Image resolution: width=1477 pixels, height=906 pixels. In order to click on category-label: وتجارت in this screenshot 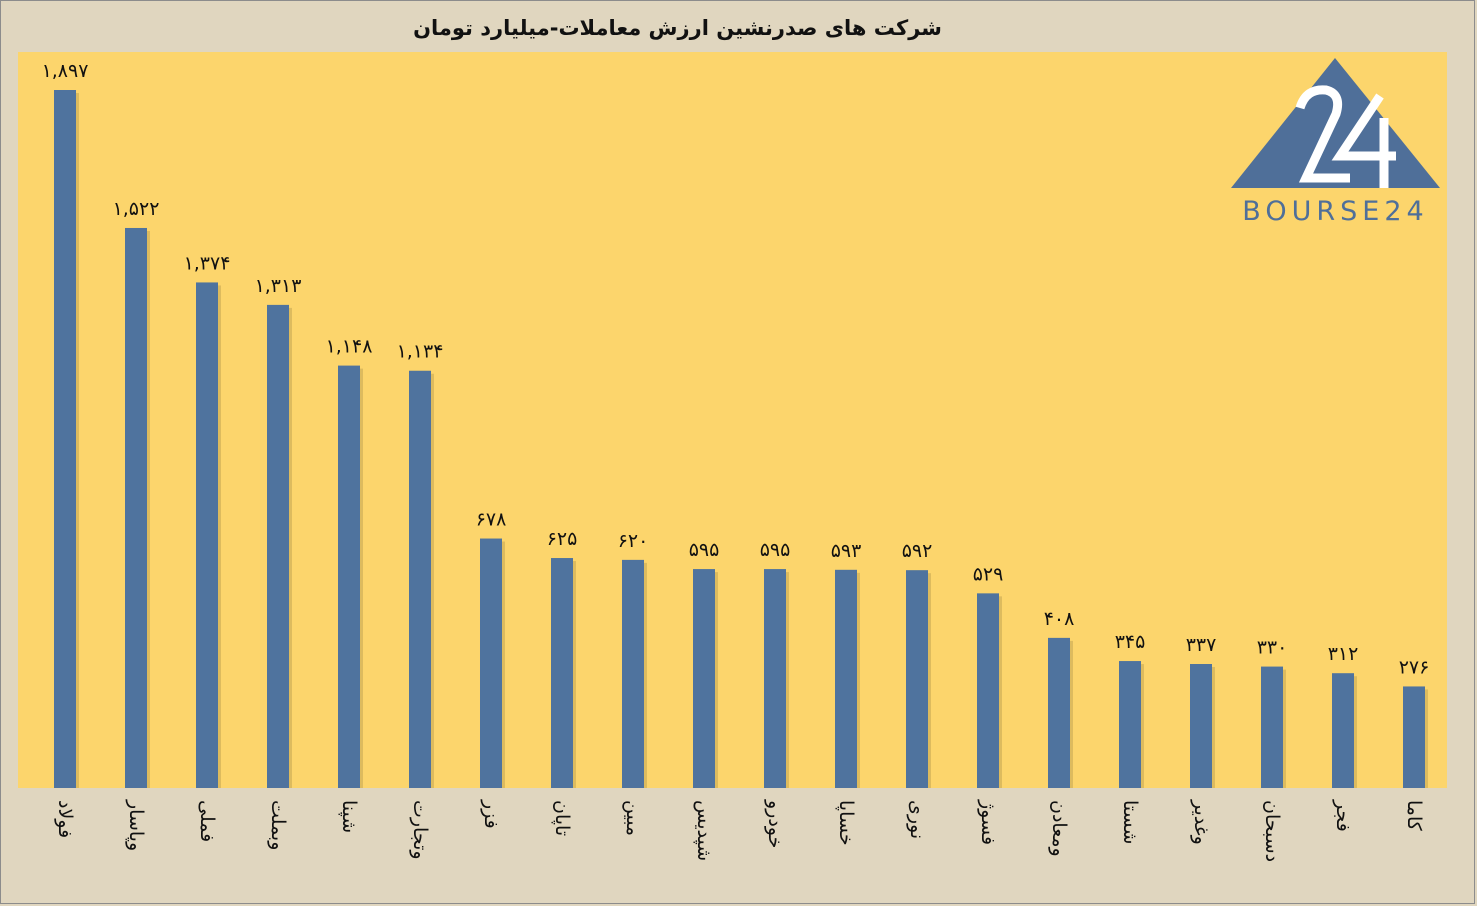, I will do `click(420, 830)`.